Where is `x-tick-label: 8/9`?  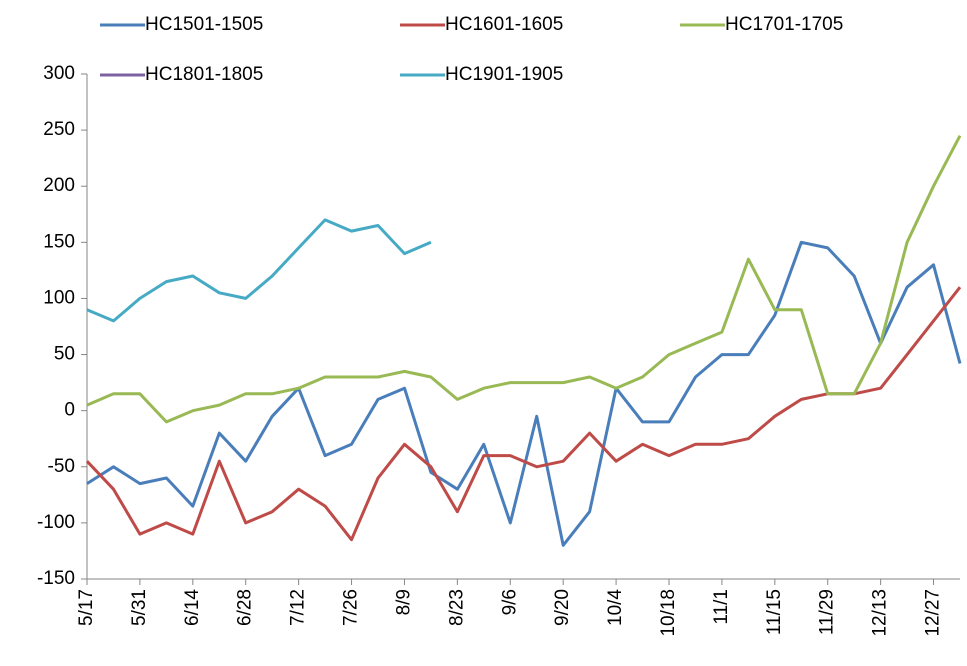
x-tick-label: 8/9 is located at coordinates (403, 602).